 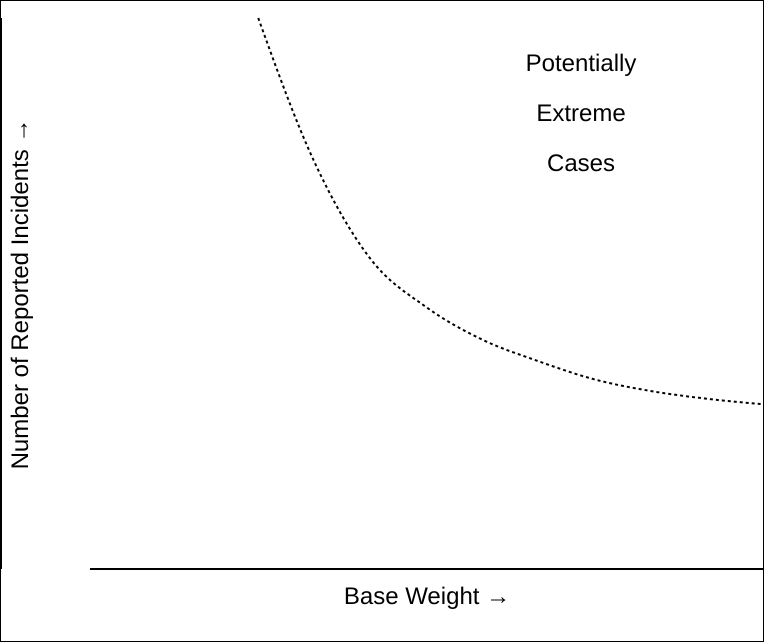 What do you see at coordinates (427, 597) in the screenshot?
I see `x-axis-title: Base Weight →` at bounding box center [427, 597].